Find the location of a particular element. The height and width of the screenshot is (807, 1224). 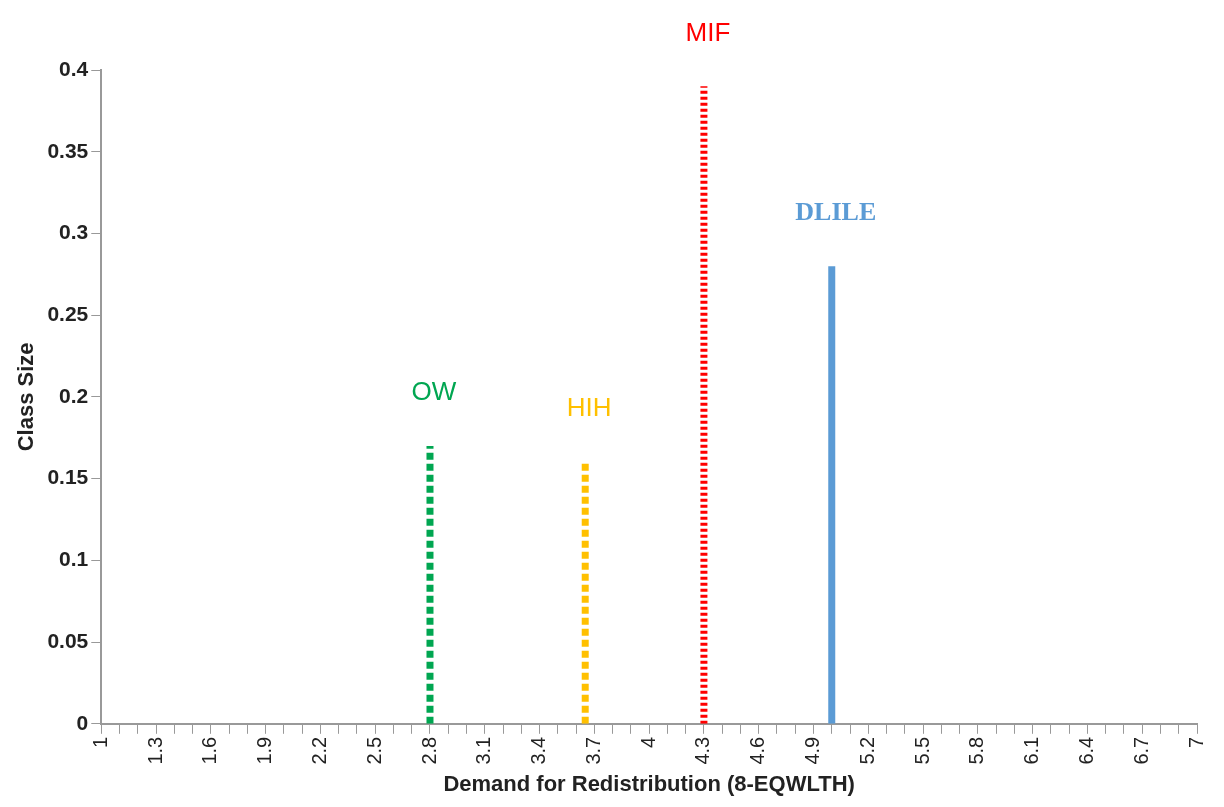

x-tick-label: 4.9 is located at coordinates (812, 750).